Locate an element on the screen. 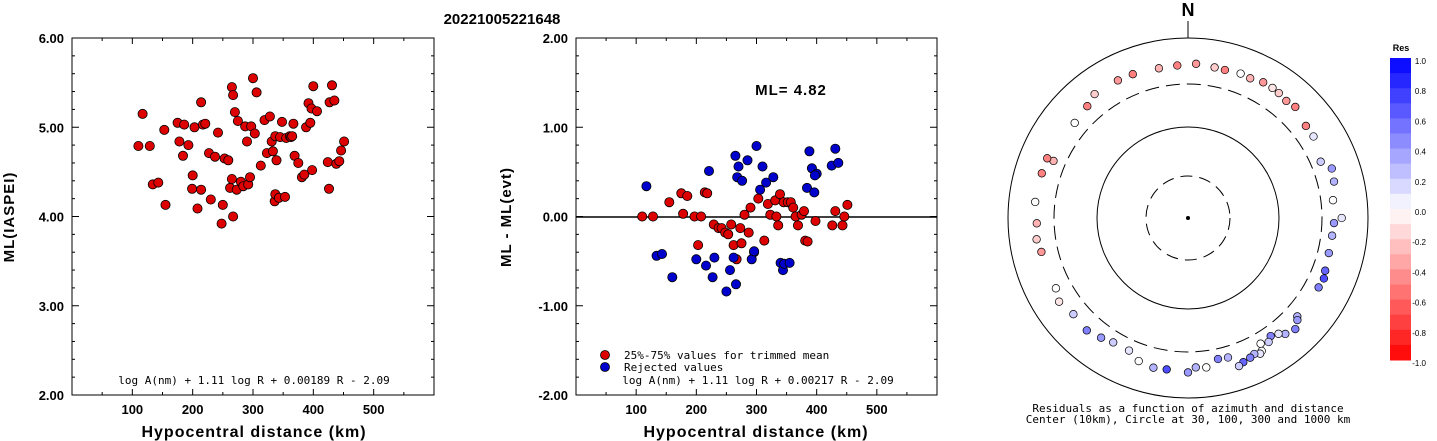 The height and width of the screenshot is (441, 1437). colorbar-tick-label: 0.8 is located at coordinates (1421, 91).